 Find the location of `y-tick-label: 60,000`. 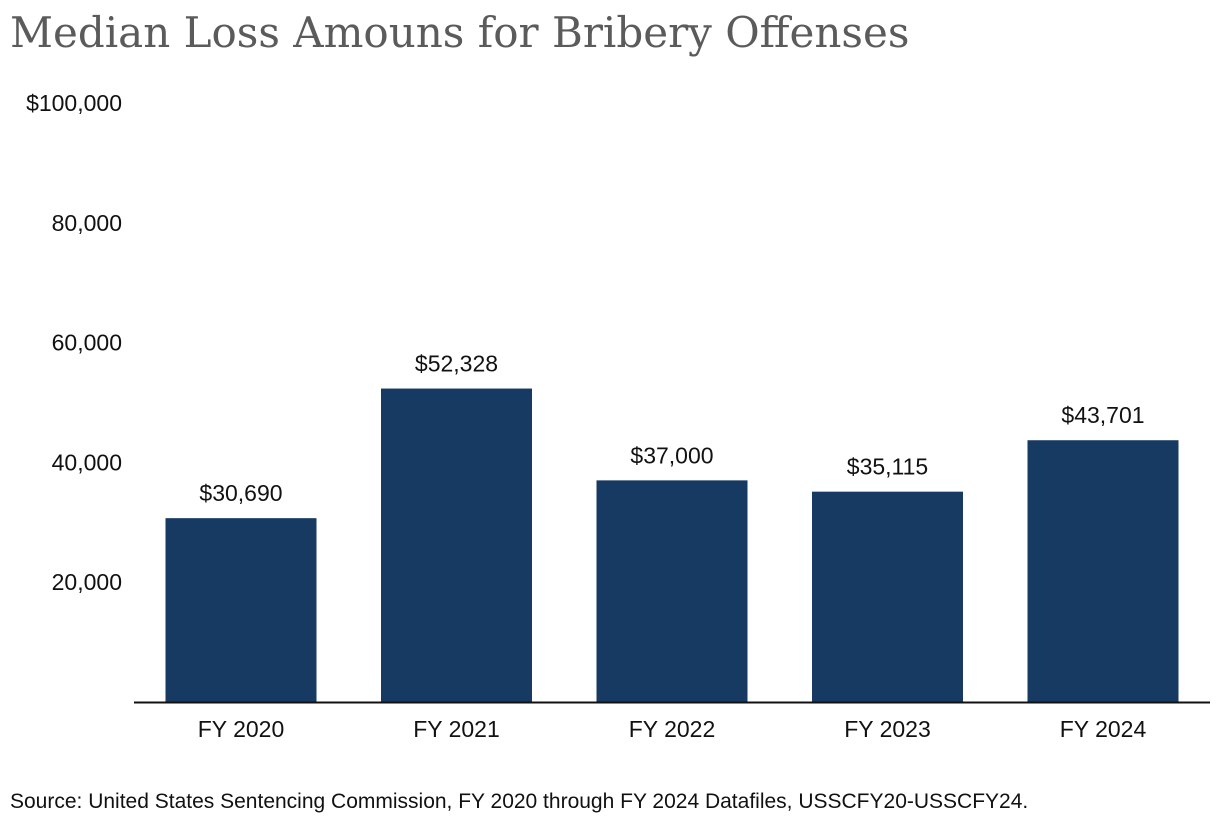

y-tick-label: 60,000 is located at coordinates (87, 343).